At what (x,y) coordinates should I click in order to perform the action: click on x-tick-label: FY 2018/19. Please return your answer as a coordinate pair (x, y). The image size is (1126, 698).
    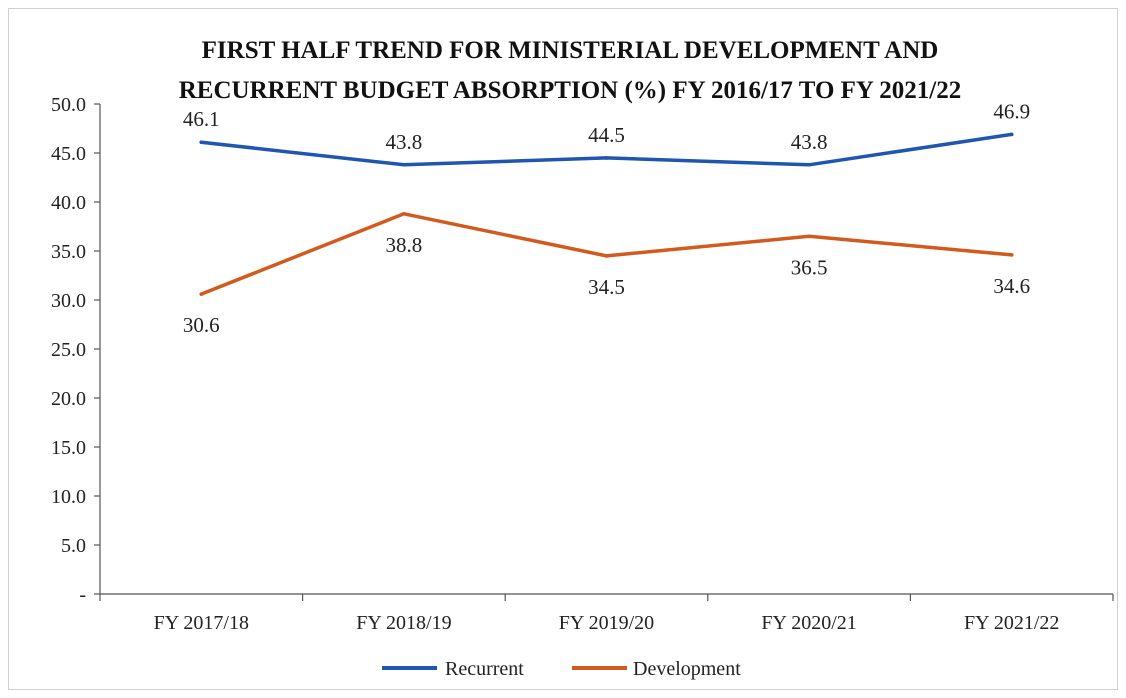
    Looking at the image, I should click on (403, 623).